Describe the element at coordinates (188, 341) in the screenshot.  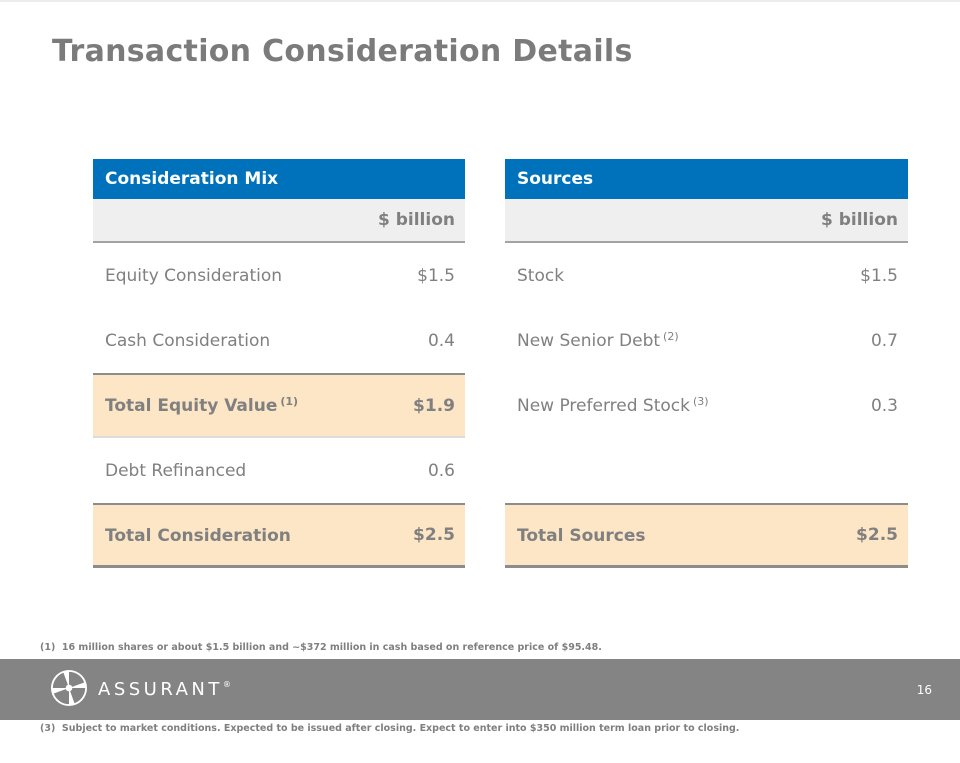
I see `row-label: Cash Consideration` at that location.